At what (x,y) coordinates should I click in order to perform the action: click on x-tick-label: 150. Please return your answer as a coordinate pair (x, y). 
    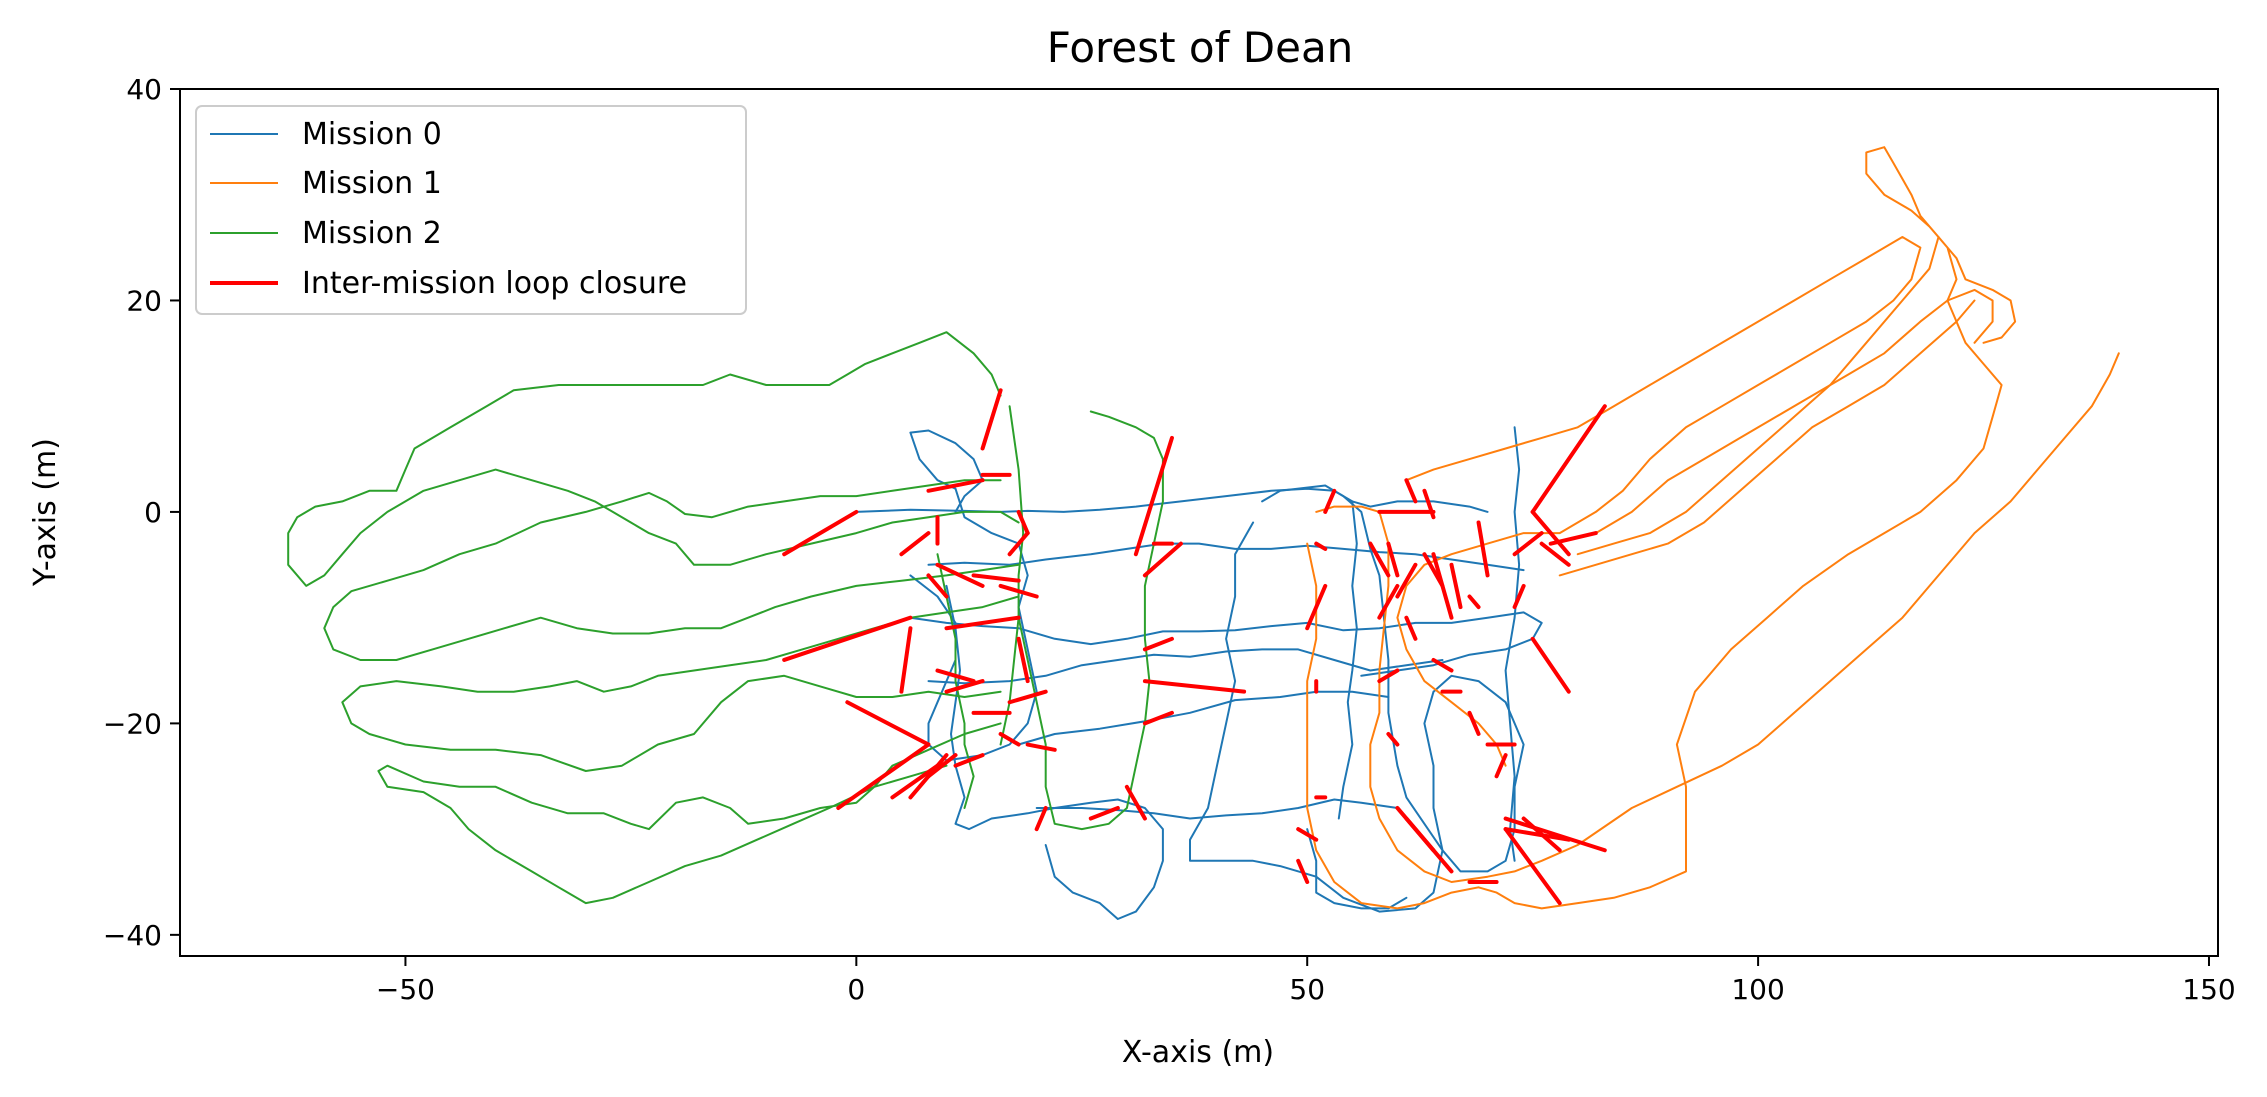
    Looking at the image, I should click on (2208, 989).